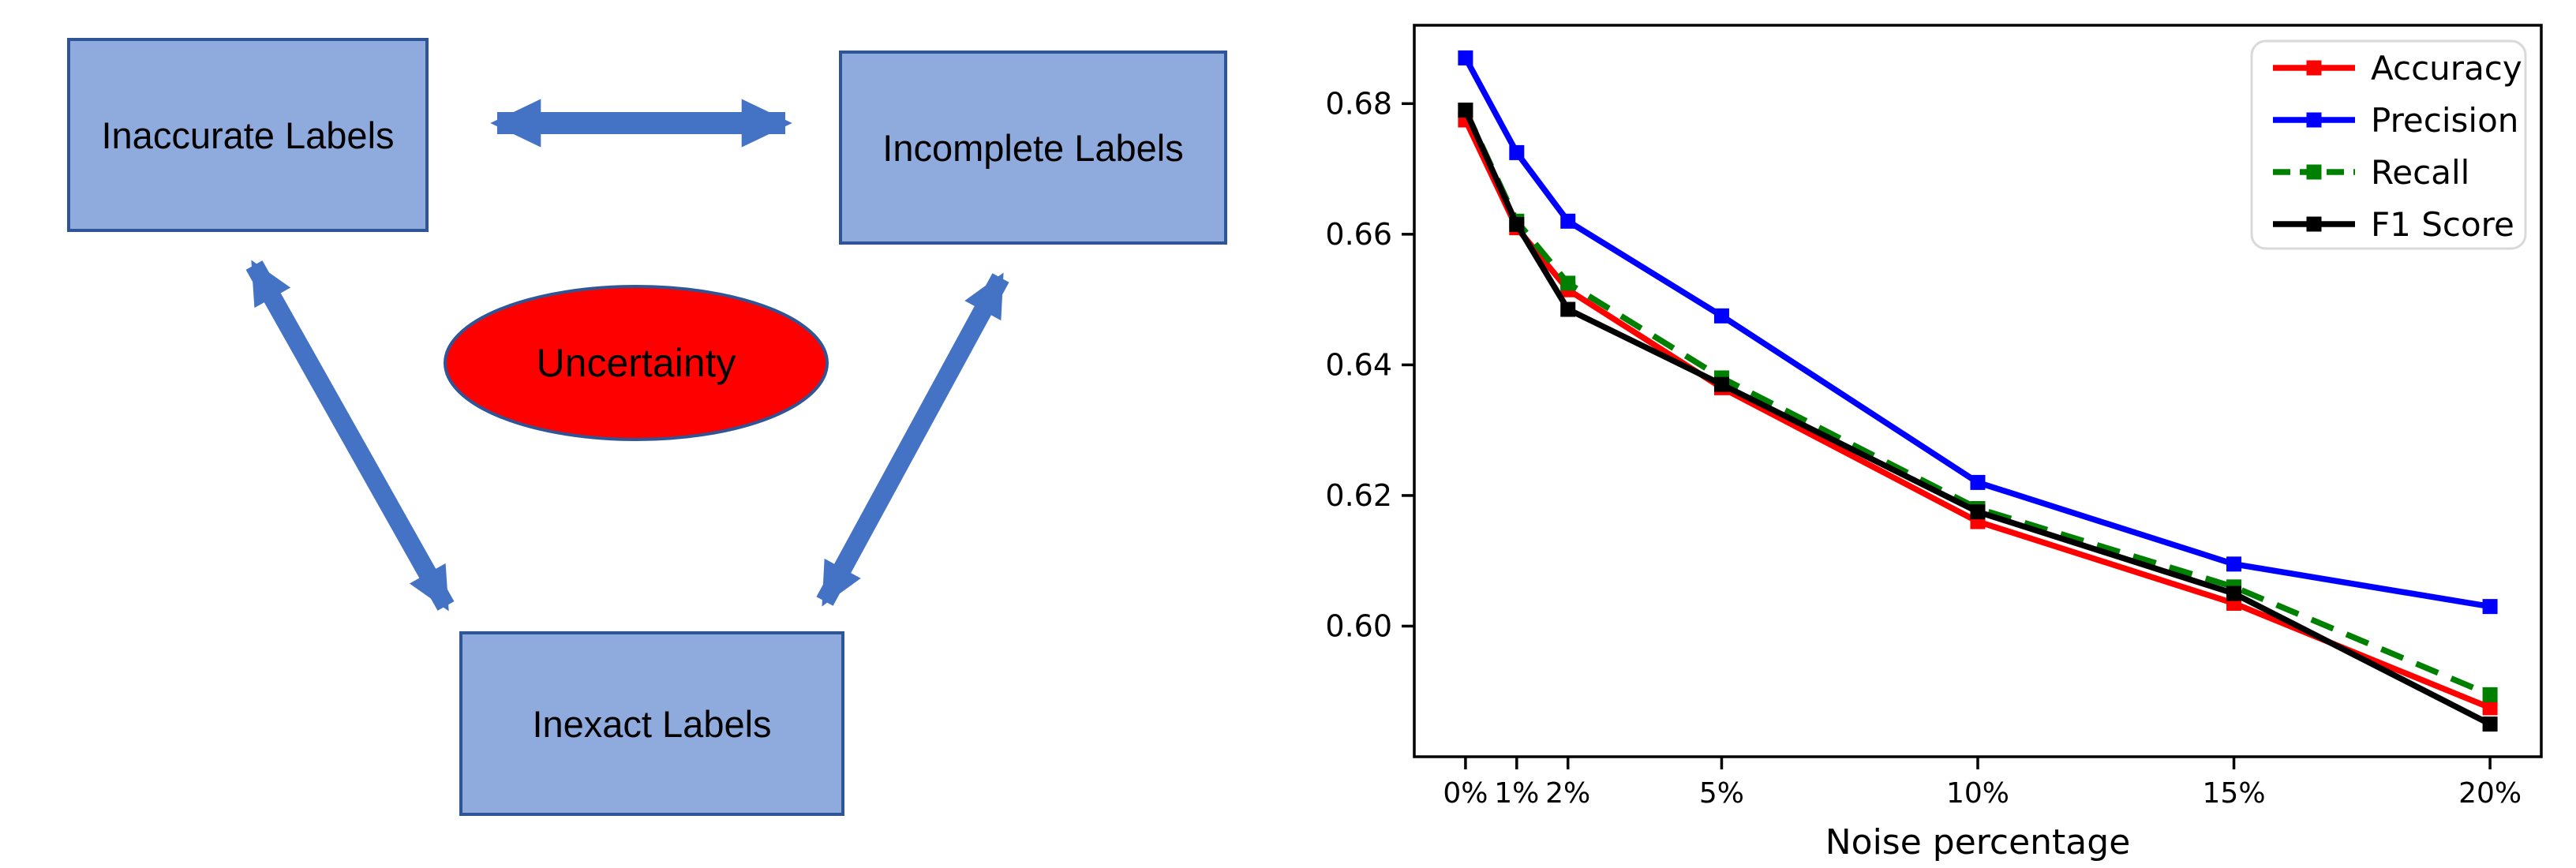 This screenshot has height=868, width=2576. Describe the element at coordinates (2444, 120) in the screenshot. I see `legend-label-precision: Precision` at that location.